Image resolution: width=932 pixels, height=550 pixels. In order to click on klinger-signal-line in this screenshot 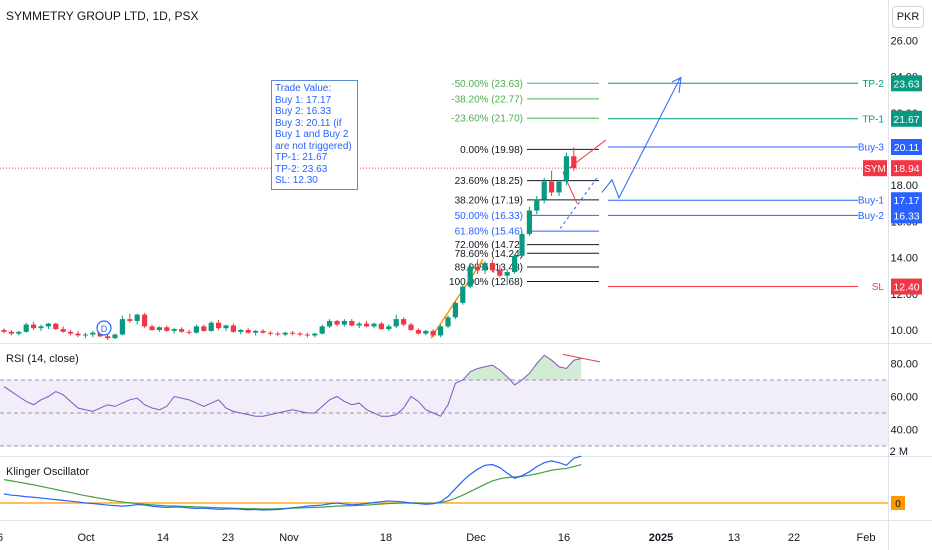, I will do `click(292, 486)`.